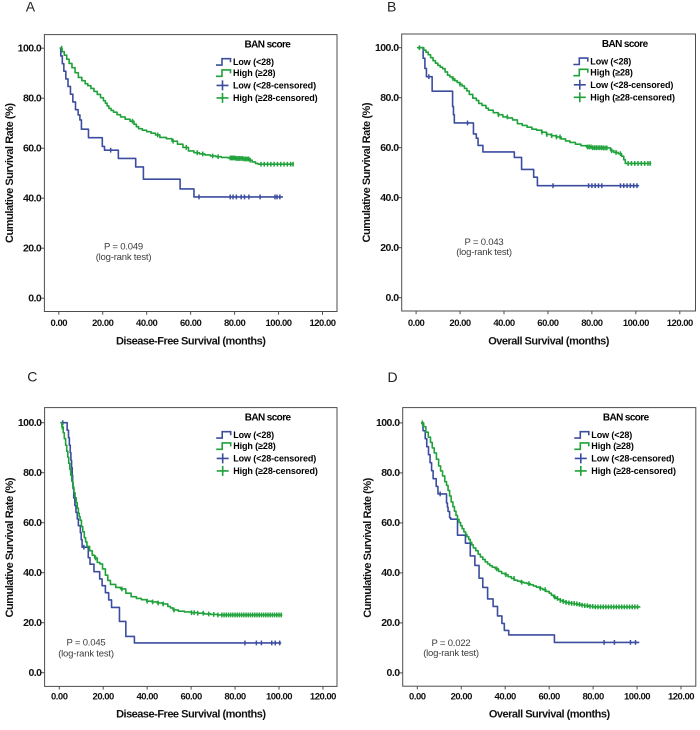  Describe the element at coordinates (393, 377) in the screenshot. I see `svg-text: D` at that location.